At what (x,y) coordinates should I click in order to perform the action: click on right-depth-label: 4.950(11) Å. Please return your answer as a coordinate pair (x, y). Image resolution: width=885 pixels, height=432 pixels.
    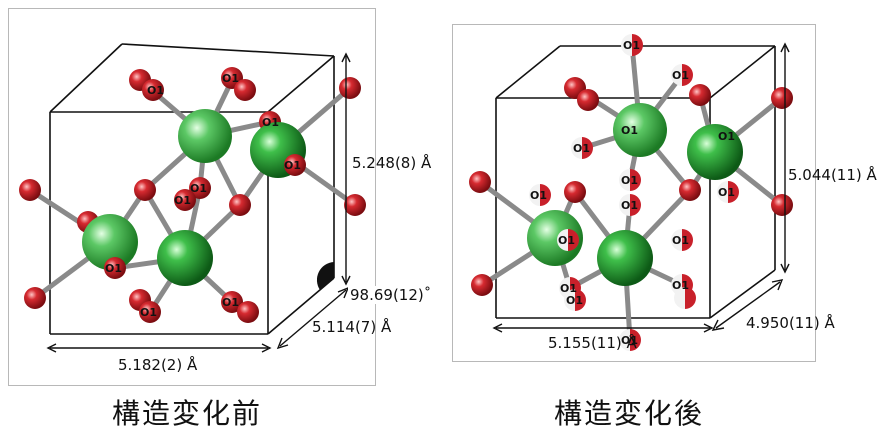
    Looking at the image, I should click on (790, 323).